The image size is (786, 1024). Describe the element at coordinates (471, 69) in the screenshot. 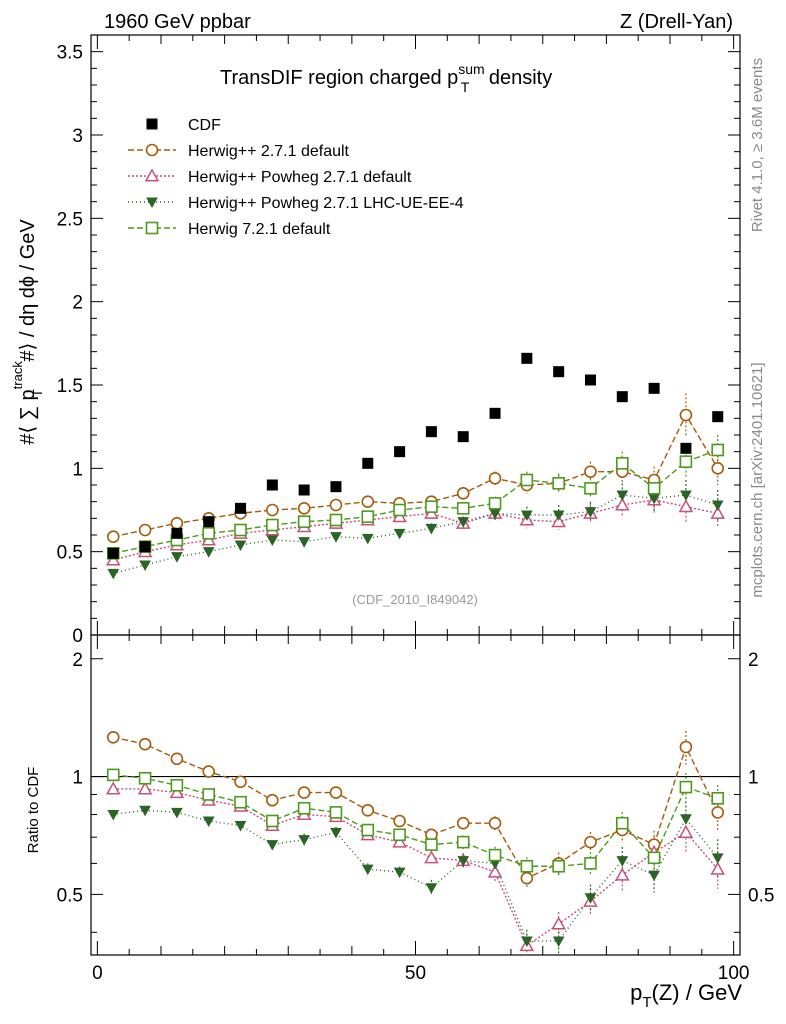

I see `chart-title-sup: sum` at that location.